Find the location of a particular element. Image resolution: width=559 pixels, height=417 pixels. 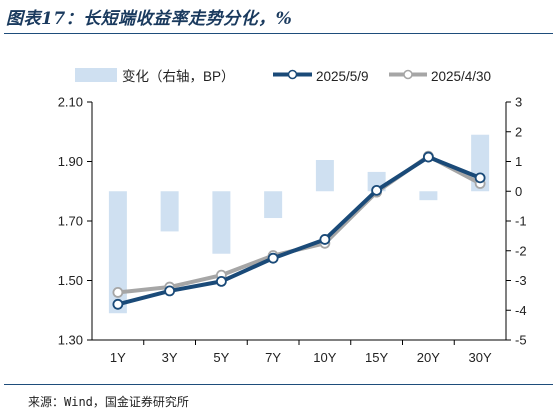

right-tick-label: 1 is located at coordinates (518, 161).